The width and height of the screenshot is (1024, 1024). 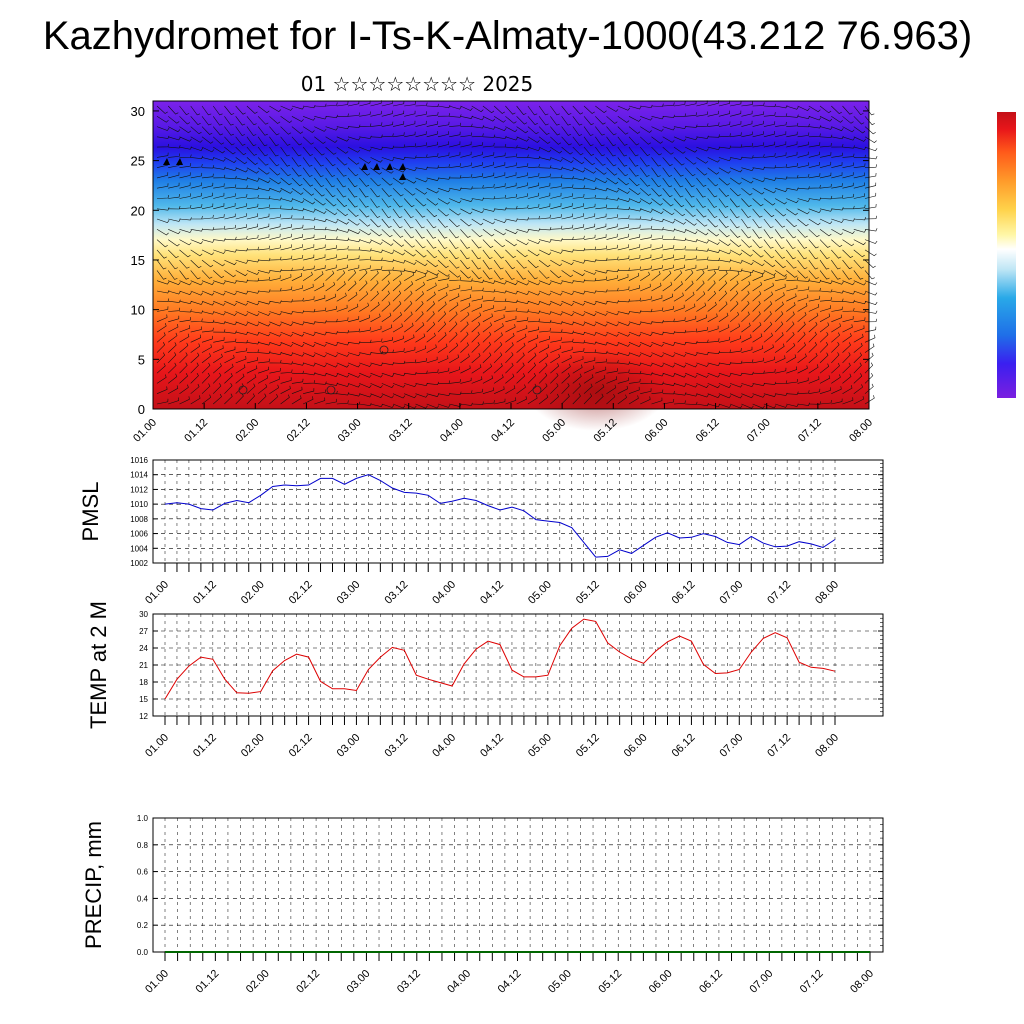 I want to click on heatmap-ytick-label: 20, so click(x=138, y=210).